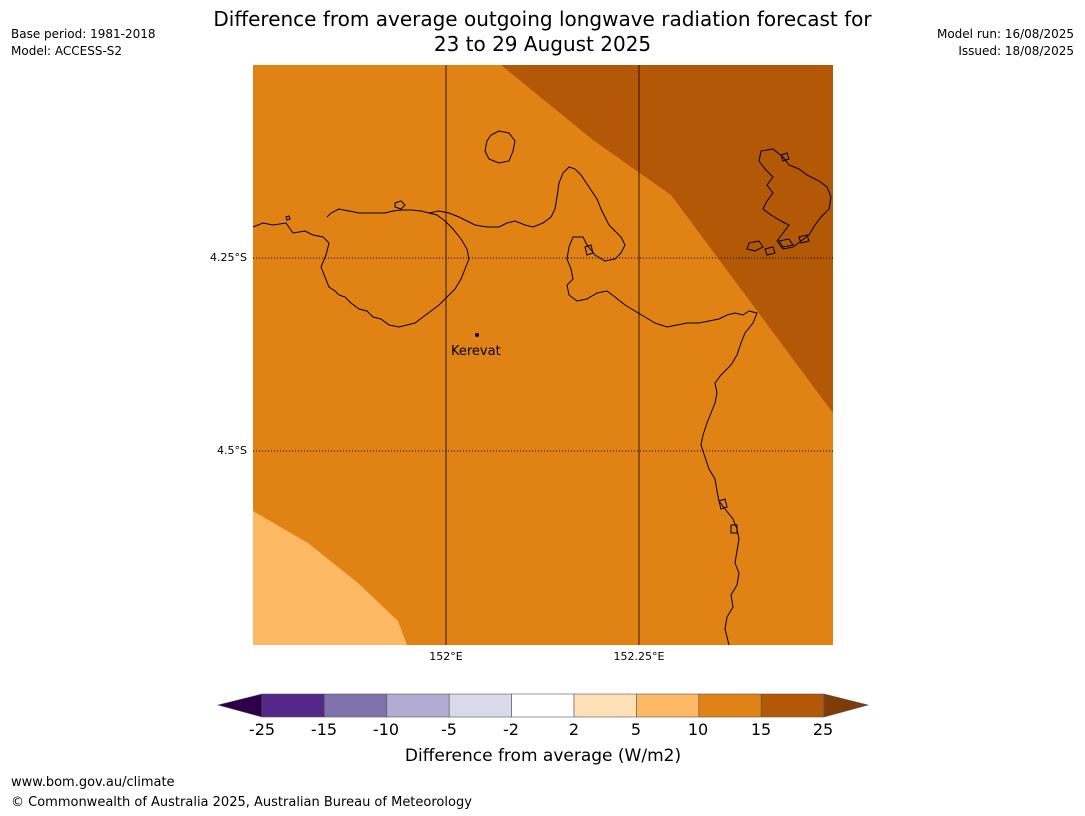  I want to click on colorbar-segments, so click(542, 705).